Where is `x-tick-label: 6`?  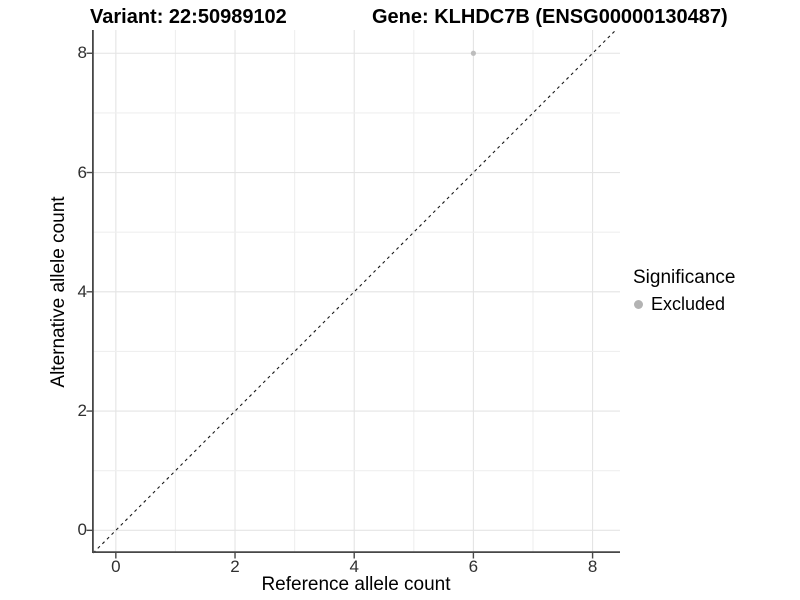
x-tick-label: 6 is located at coordinates (473, 566).